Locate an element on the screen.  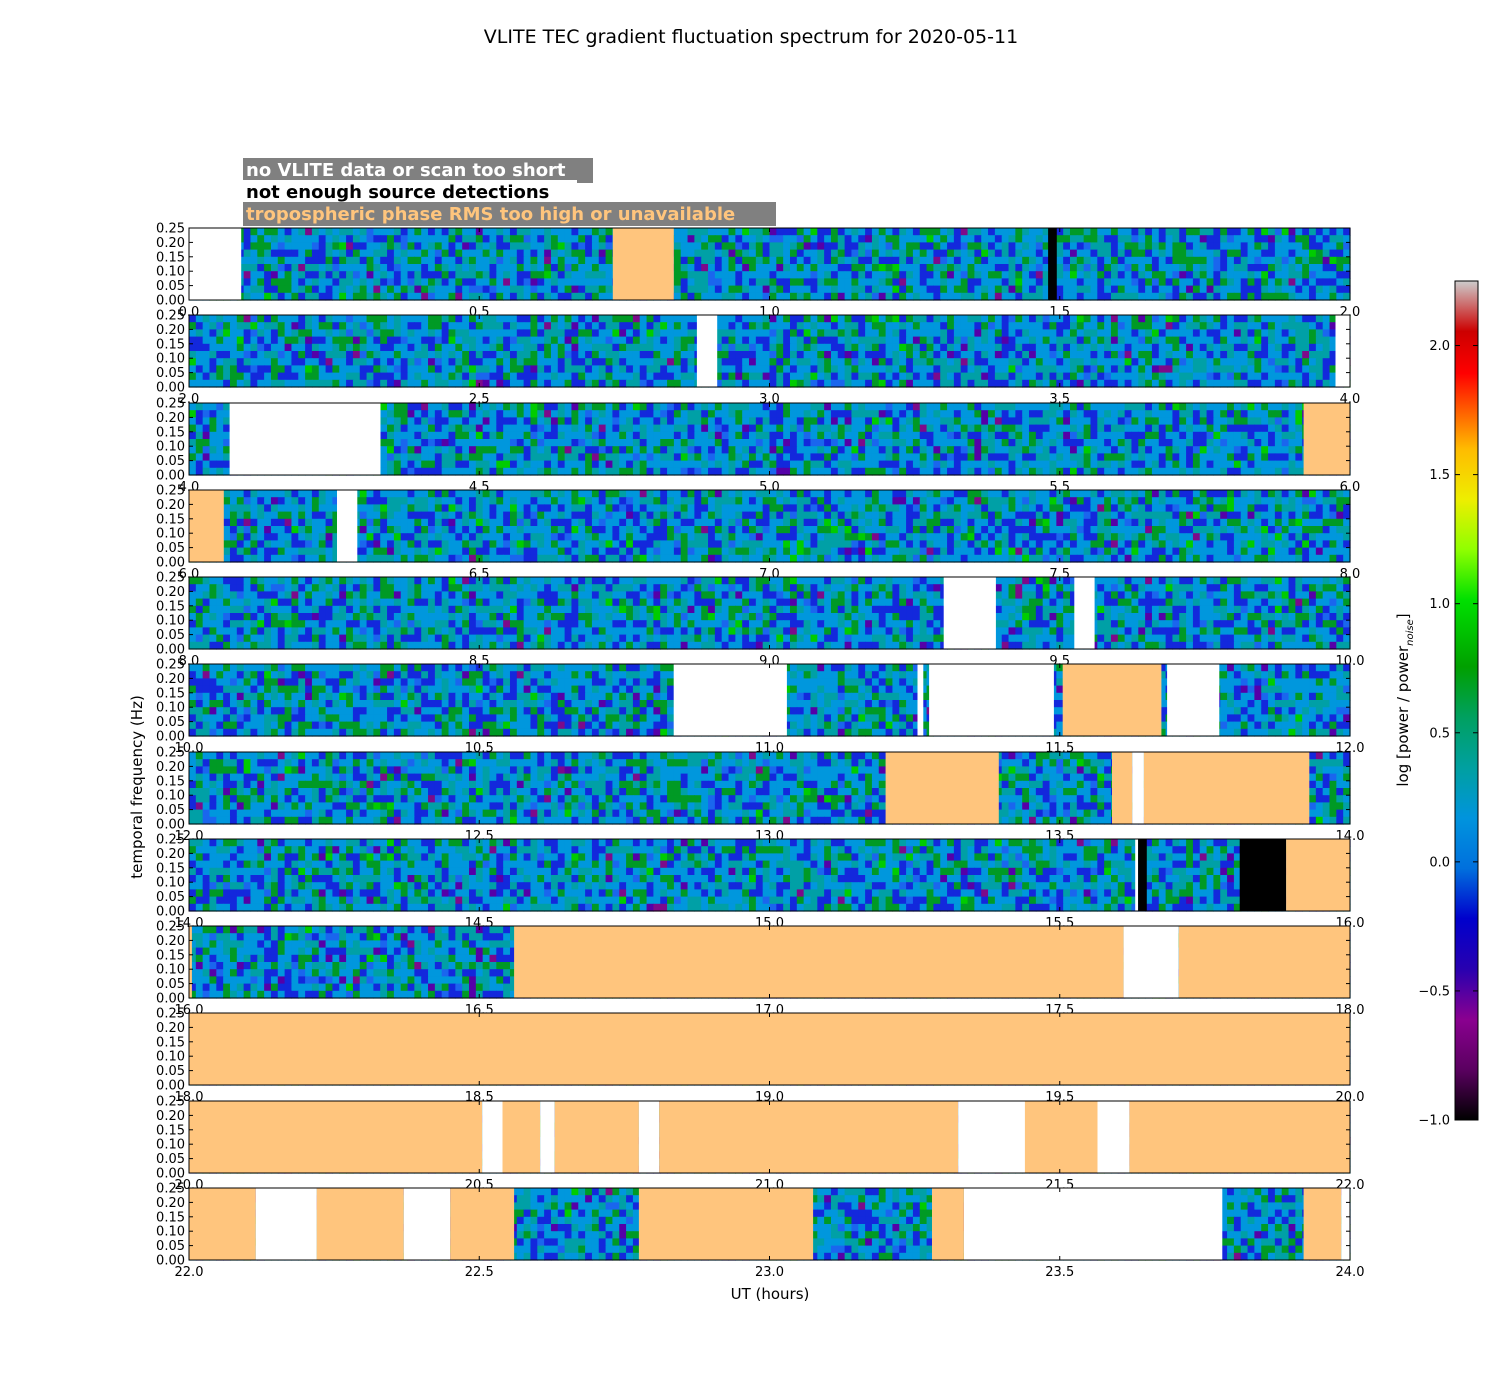
colorbar-label-sub: noise is located at coordinates (1410, 632).